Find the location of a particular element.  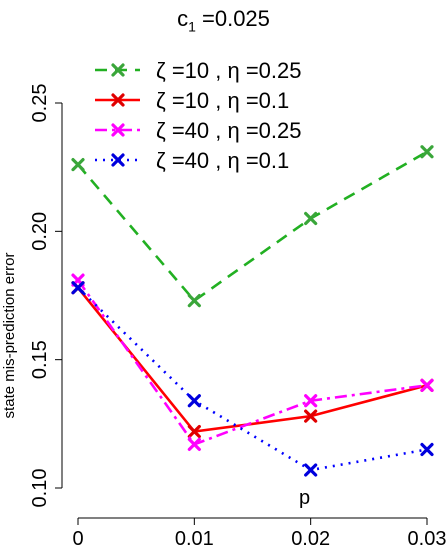

x-tick-label: 0.01 is located at coordinates (194, 539).